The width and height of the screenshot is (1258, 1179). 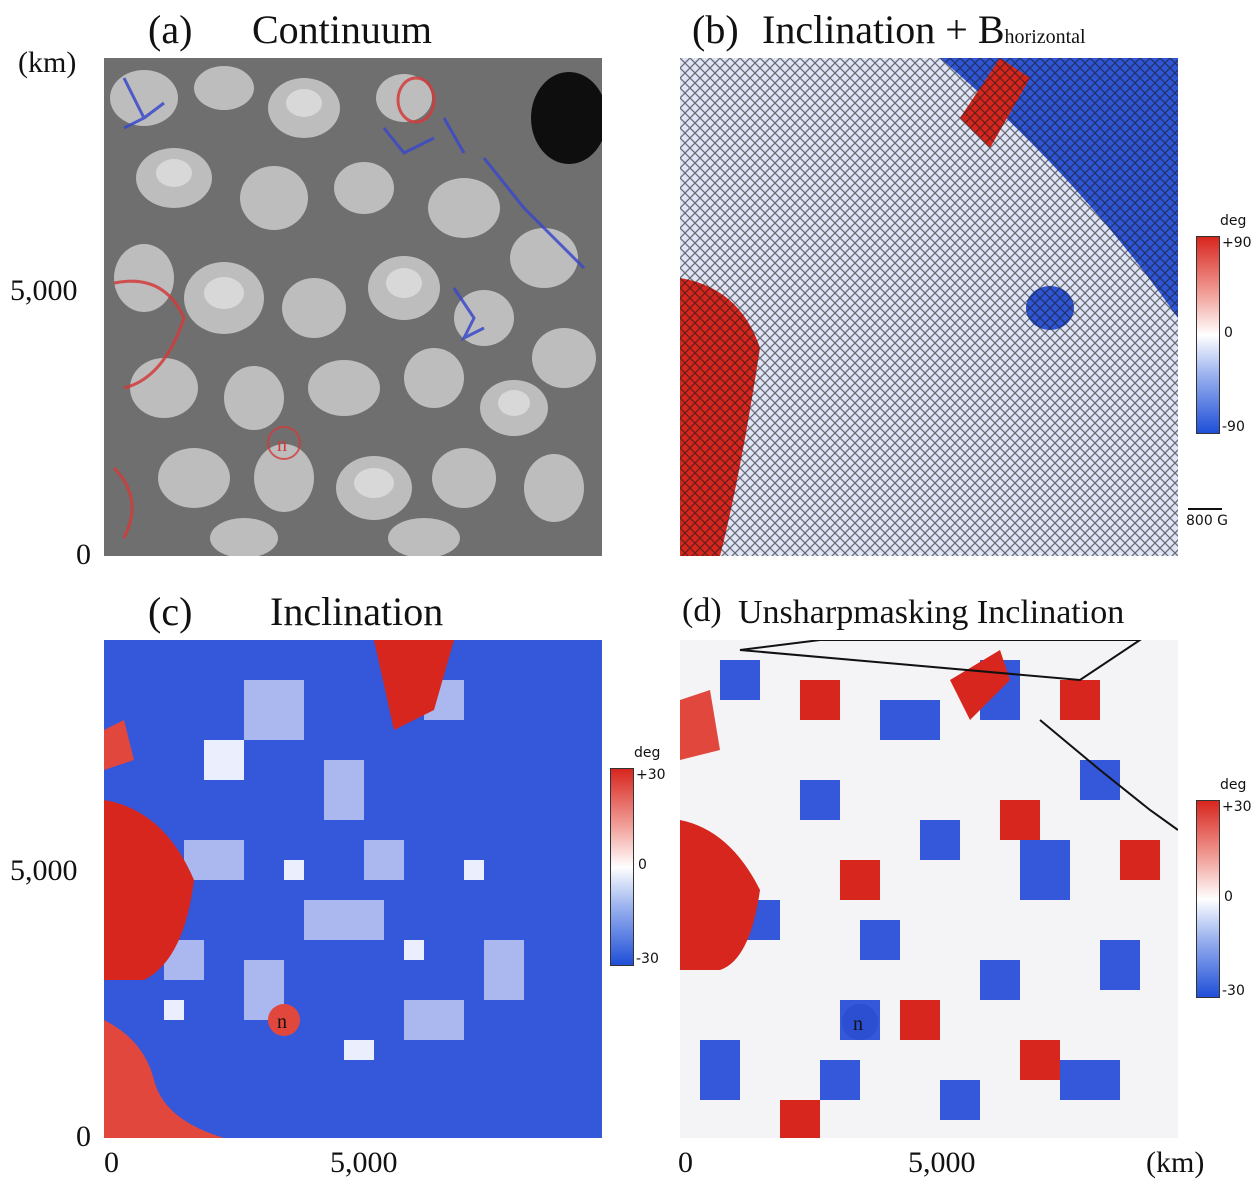 I want to click on panel-b-colorbar, so click(x=1208, y=335).